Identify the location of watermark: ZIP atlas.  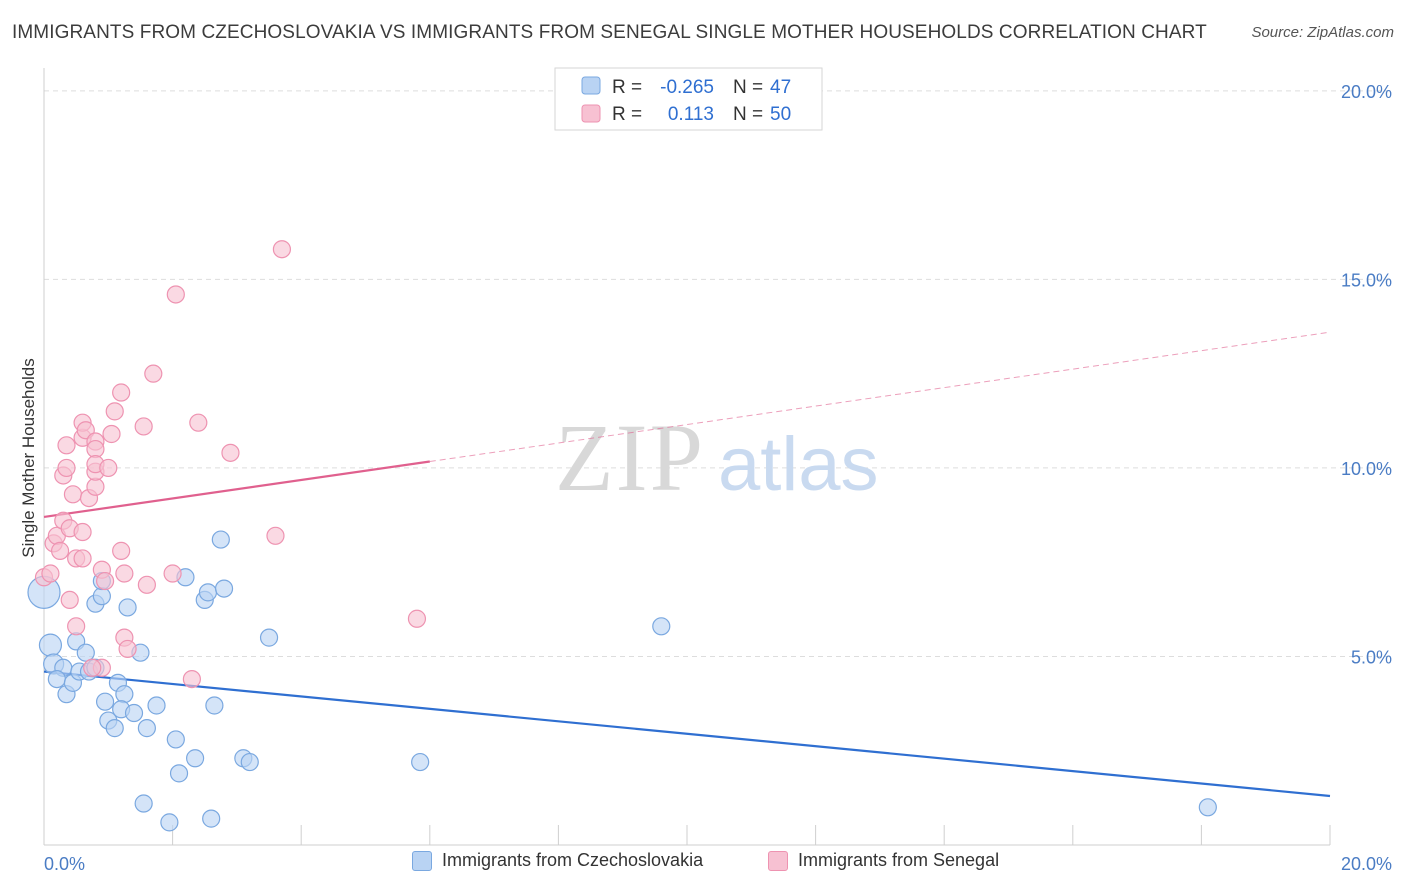
(717, 457).